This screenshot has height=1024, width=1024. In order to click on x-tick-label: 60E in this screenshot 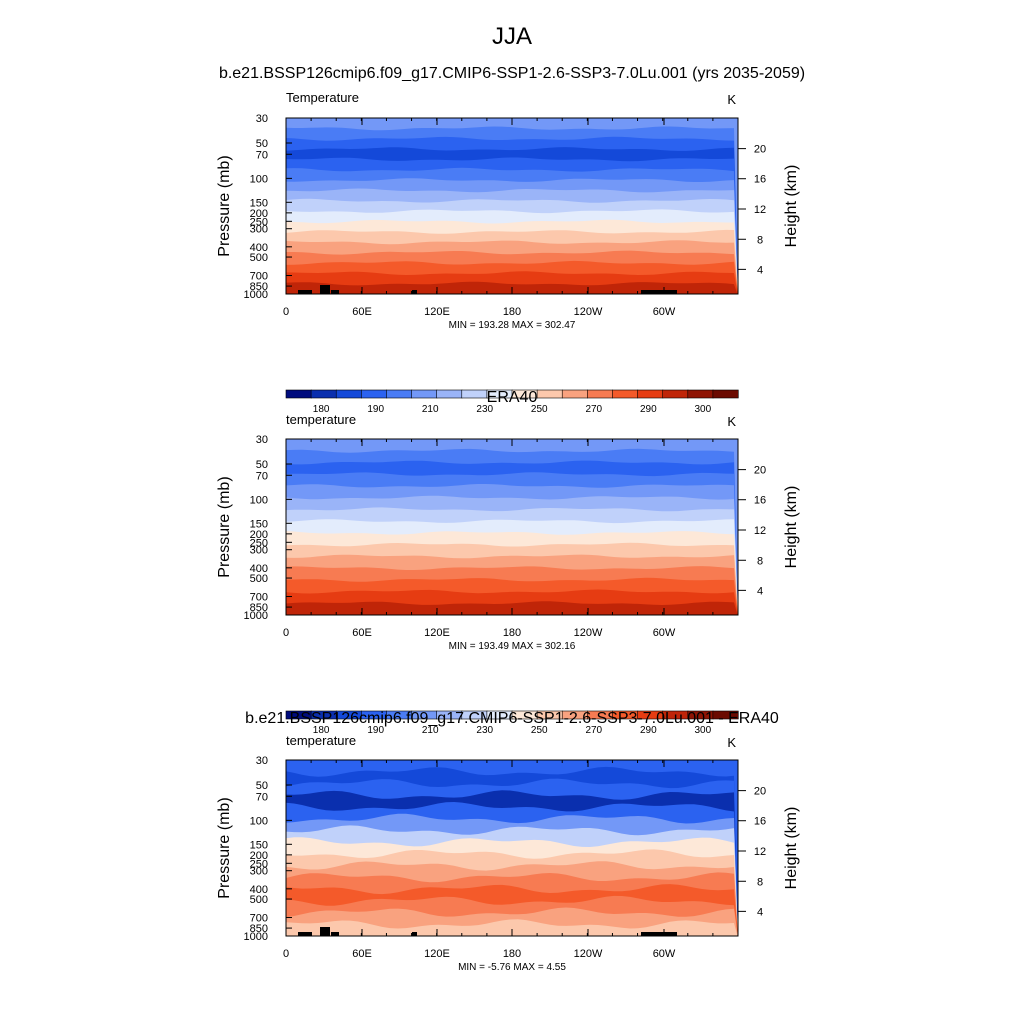, I will do `click(362, 633)`.